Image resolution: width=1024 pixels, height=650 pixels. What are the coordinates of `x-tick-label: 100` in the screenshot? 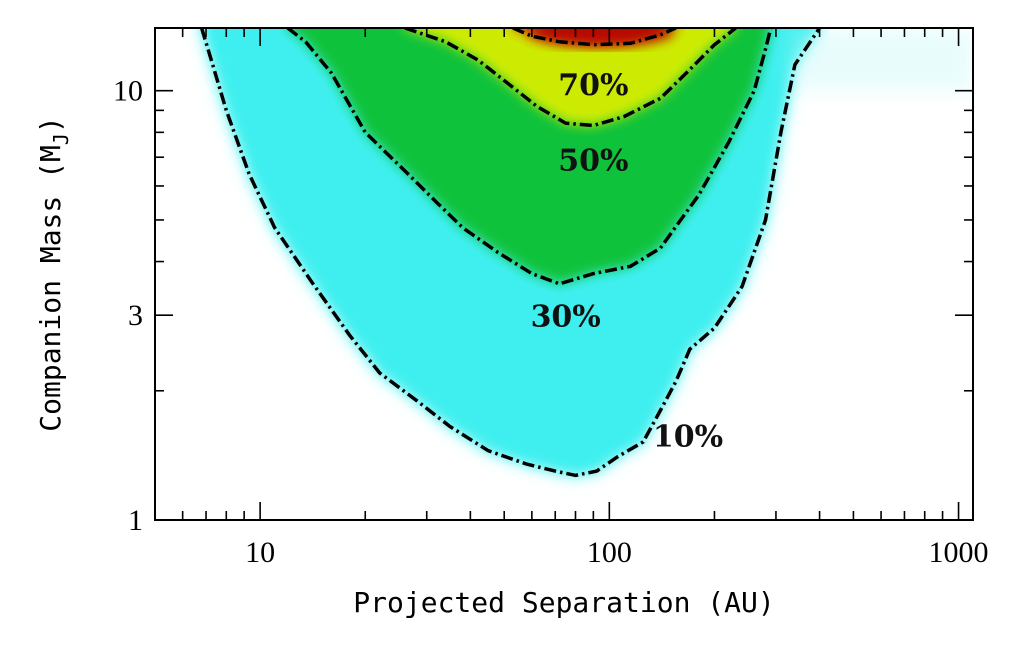 It's located at (609, 552).